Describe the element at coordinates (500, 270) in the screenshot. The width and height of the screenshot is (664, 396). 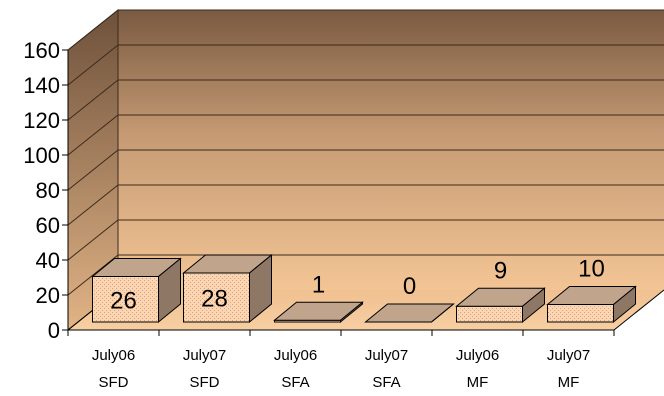
I see `data-label: 9` at that location.